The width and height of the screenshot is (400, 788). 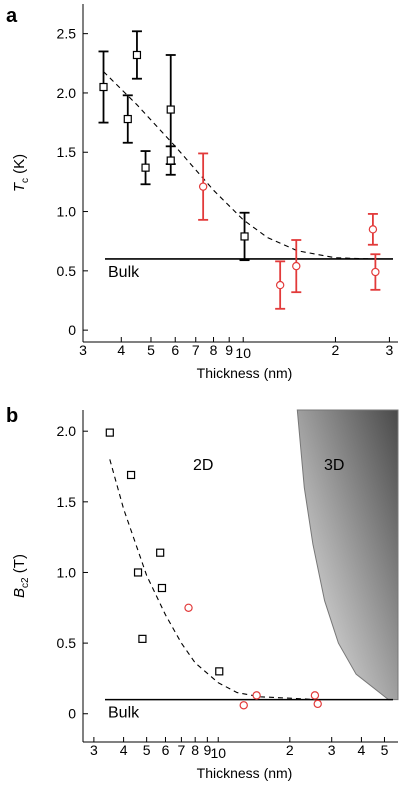 What do you see at coordinates (347, 555) in the screenshot?
I see `region-3d` at bounding box center [347, 555].